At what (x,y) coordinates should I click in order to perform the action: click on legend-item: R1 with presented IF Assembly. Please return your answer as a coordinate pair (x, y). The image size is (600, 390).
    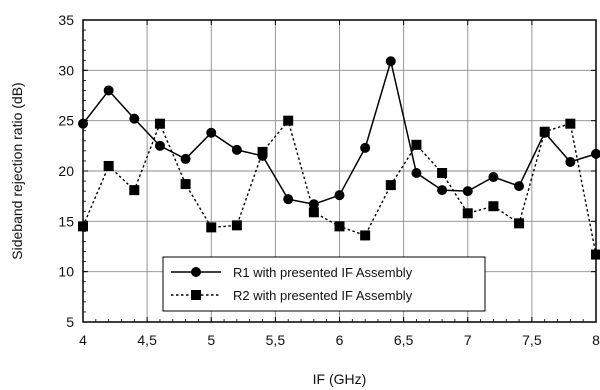
    Looking at the image, I should click on (292, 272).